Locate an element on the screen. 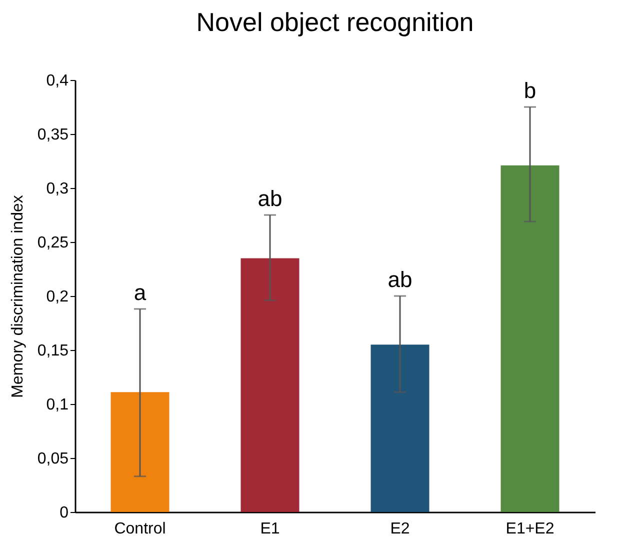 The image size is (639, 555). y-tick-label: 0,3 is located at coordinates (57, 189).